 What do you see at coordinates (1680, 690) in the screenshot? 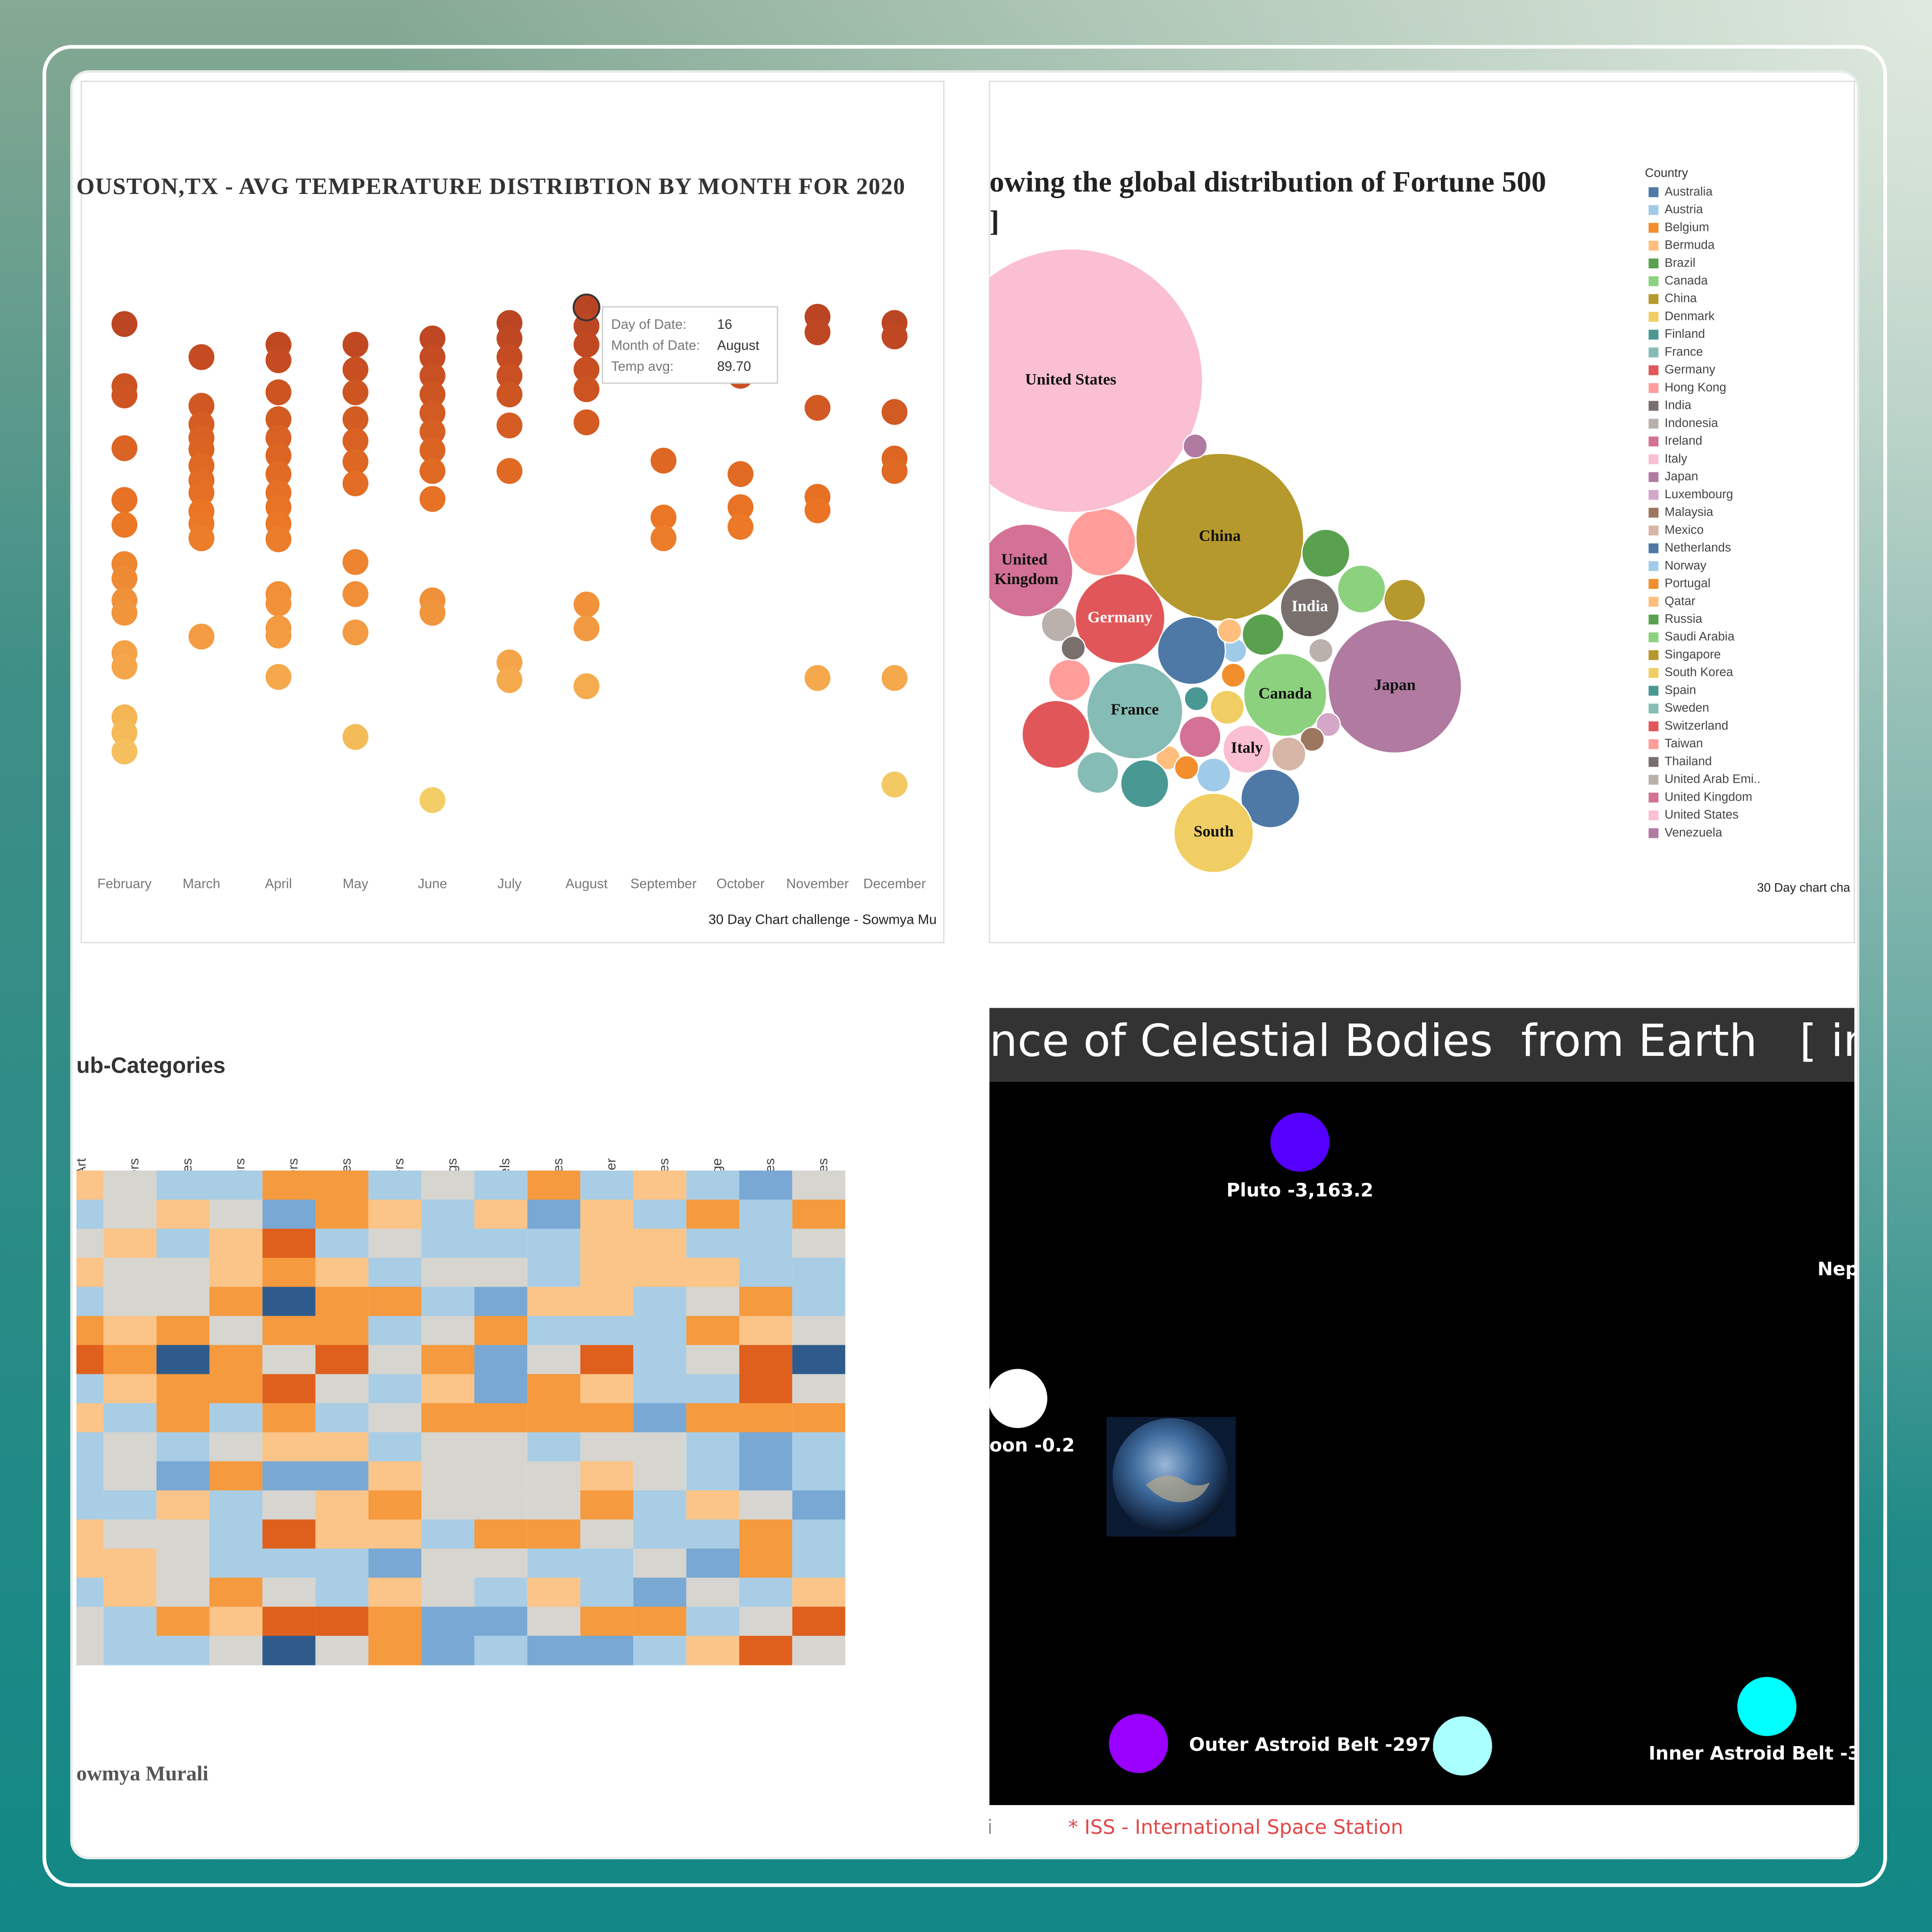
I see `legend-label: Spain` at bounding box center [1680, 690].